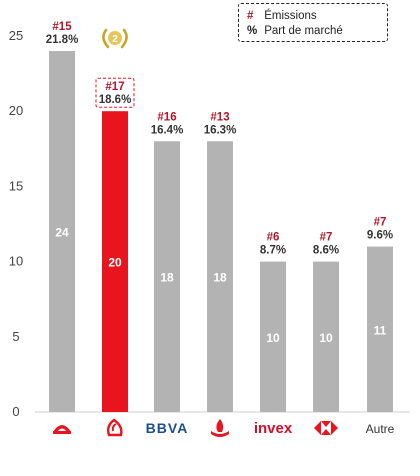  What do you see at coordinates (62, 27) in the screenshot?
I see `issuance-rank-label: #15` at bounding box center [62, 27].